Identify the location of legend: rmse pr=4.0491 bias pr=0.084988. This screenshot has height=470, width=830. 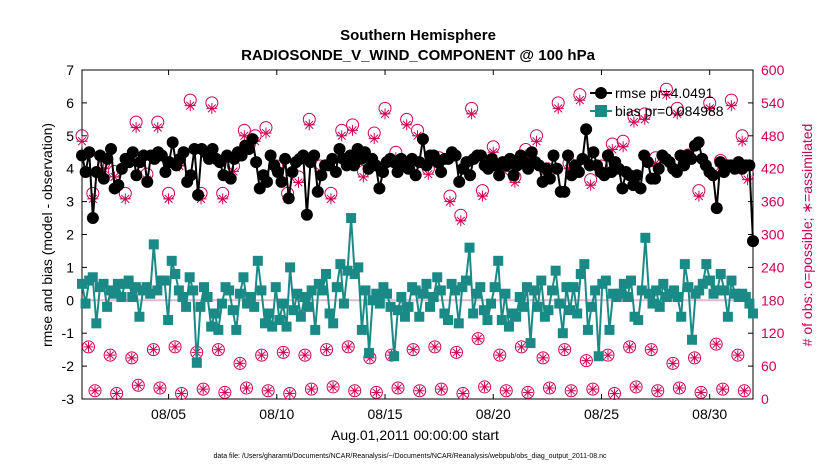
(657, 102).